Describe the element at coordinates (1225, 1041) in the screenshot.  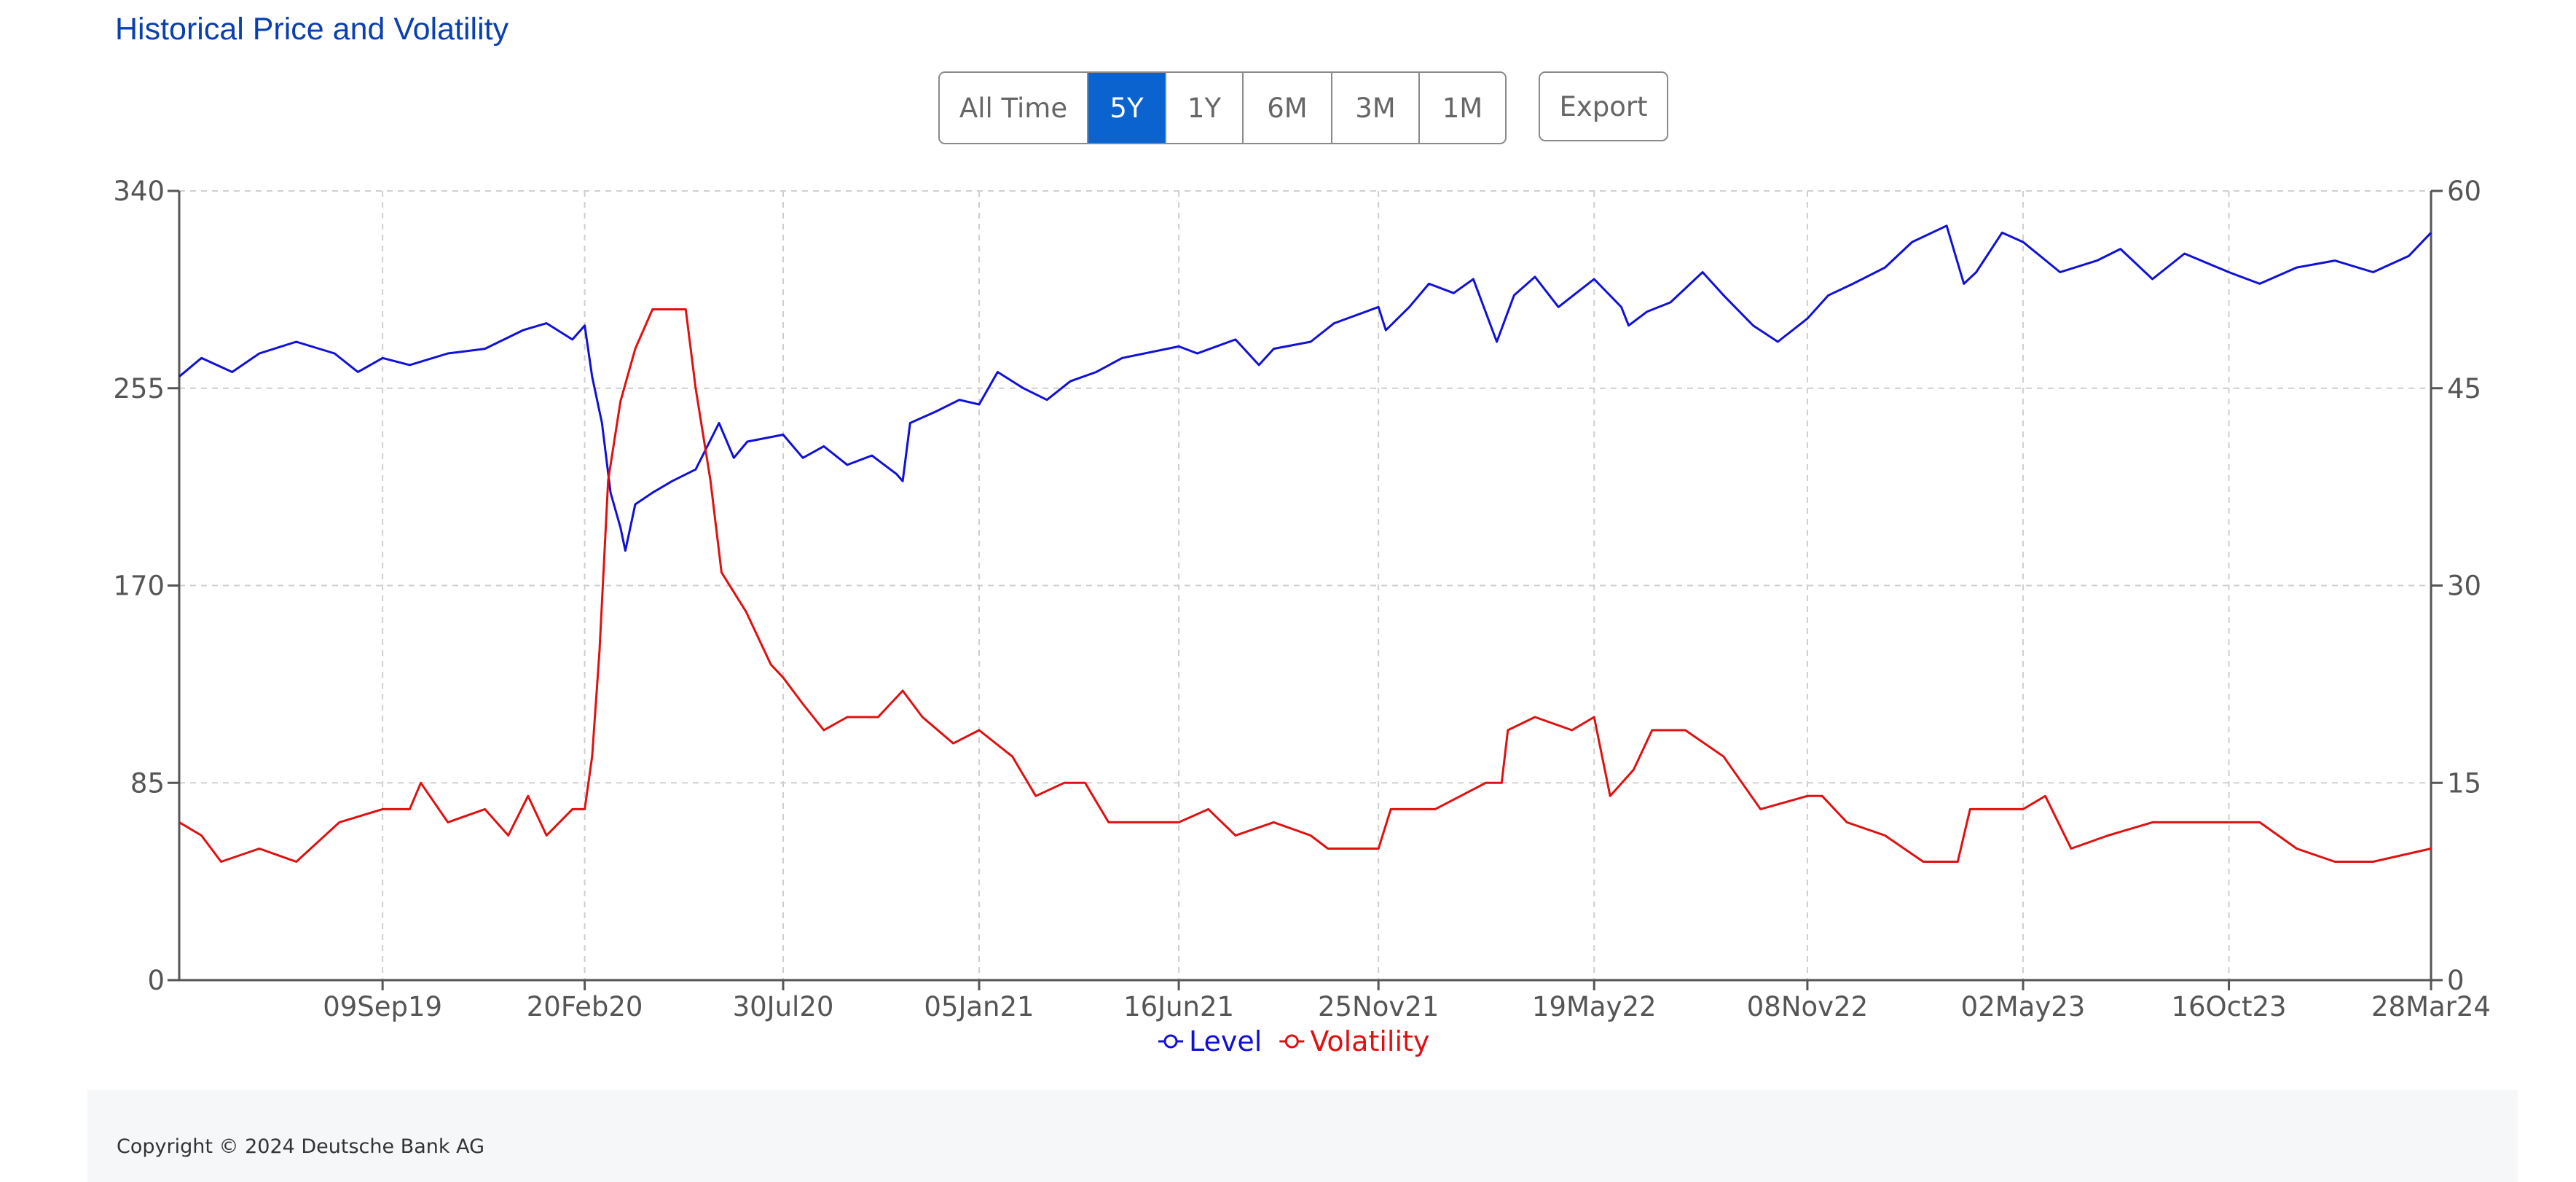
I see `legend-label-level: Level` at that location.